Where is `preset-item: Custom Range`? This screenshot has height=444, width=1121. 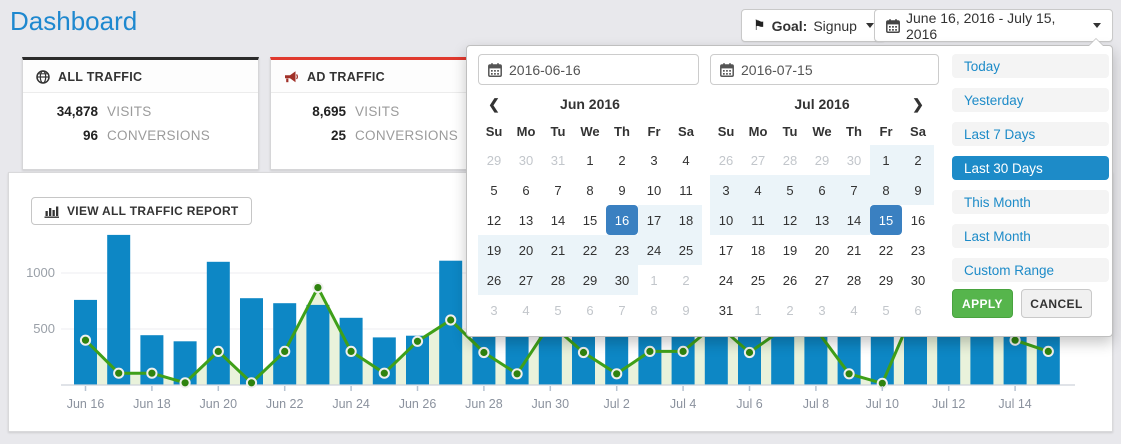
preset-item: Custom Range is located at coordinates (1030, 270).